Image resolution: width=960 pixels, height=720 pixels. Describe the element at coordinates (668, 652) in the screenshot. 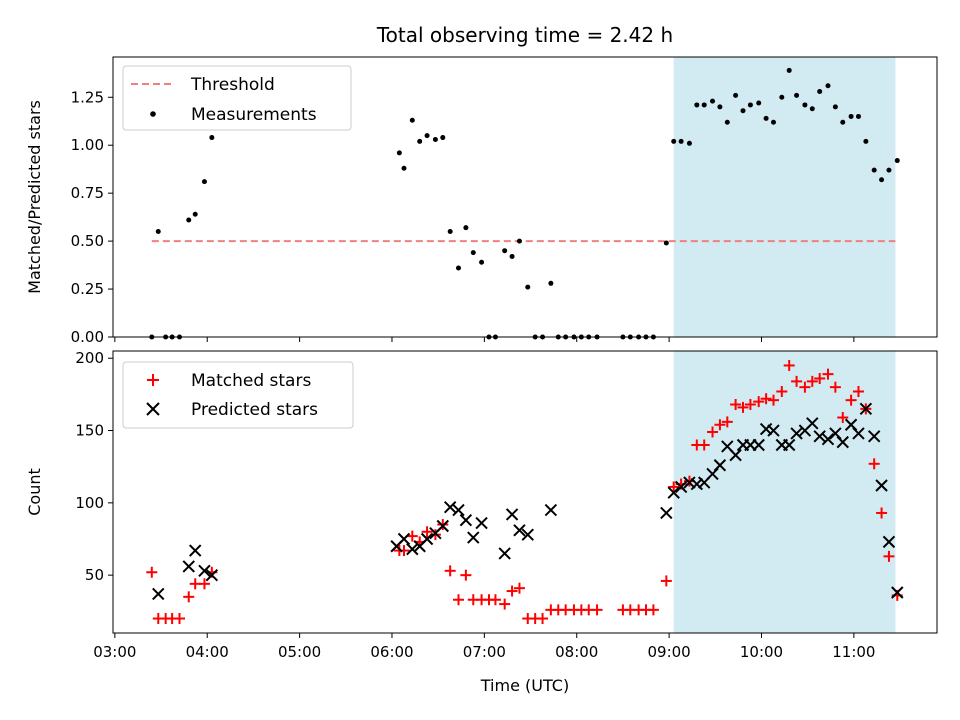

I see `x-tick-label: 09:00` at that location.